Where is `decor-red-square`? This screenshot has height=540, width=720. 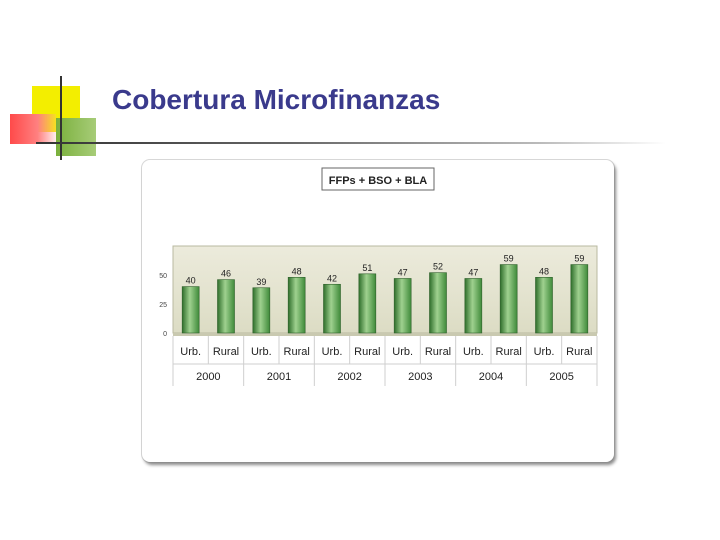
decor-red-square is located at coordinates (33, 129).